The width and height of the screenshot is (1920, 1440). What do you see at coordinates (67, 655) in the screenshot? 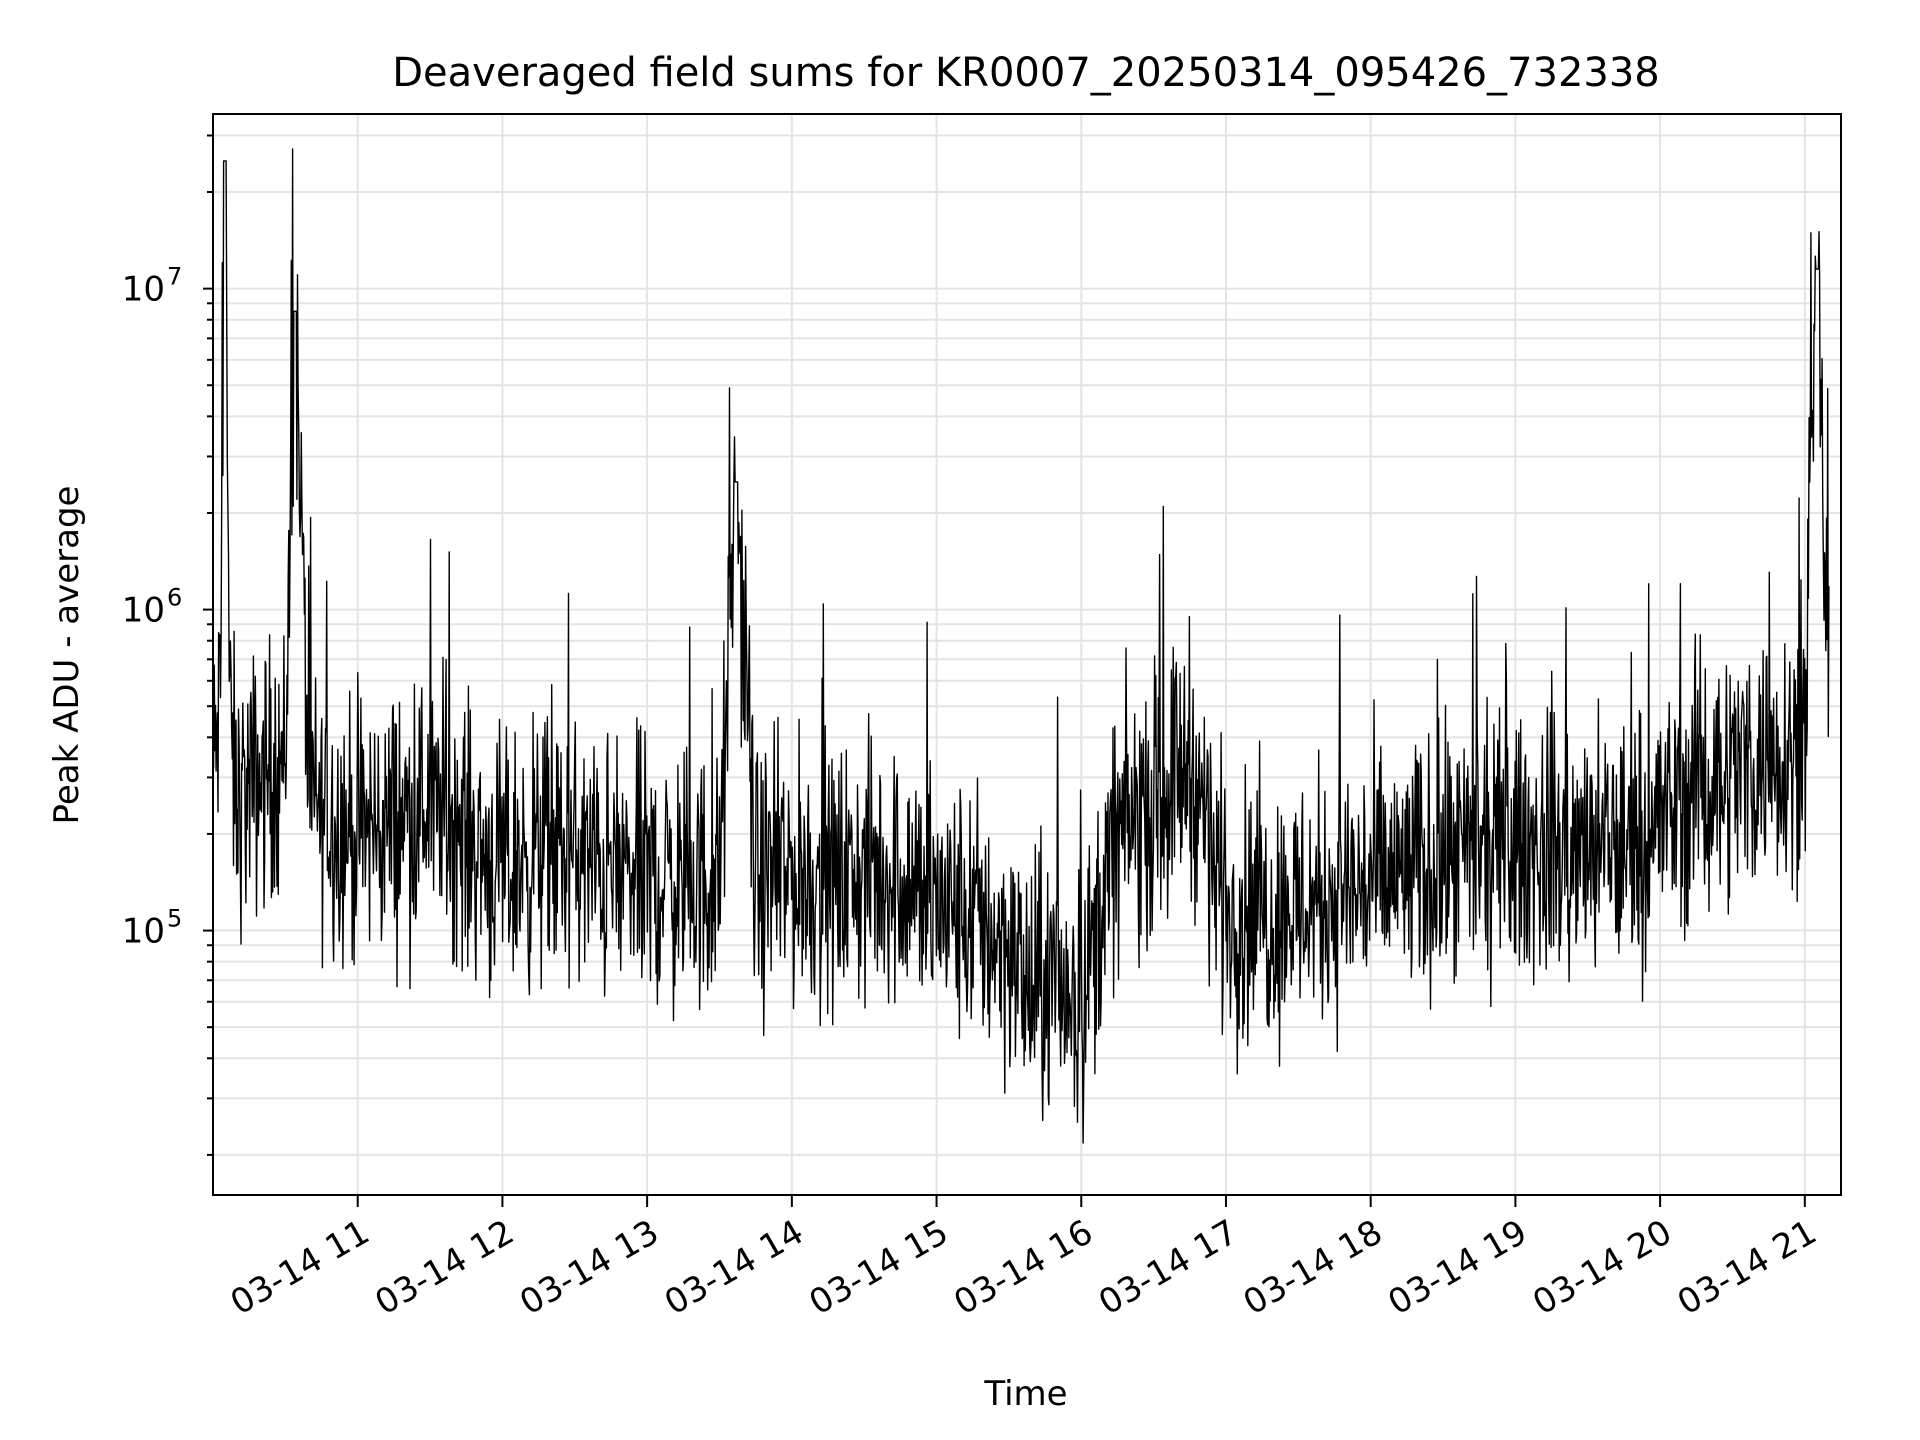
I see `y-axis-label: Peak ADU - average` at bounding box center [67, 655].